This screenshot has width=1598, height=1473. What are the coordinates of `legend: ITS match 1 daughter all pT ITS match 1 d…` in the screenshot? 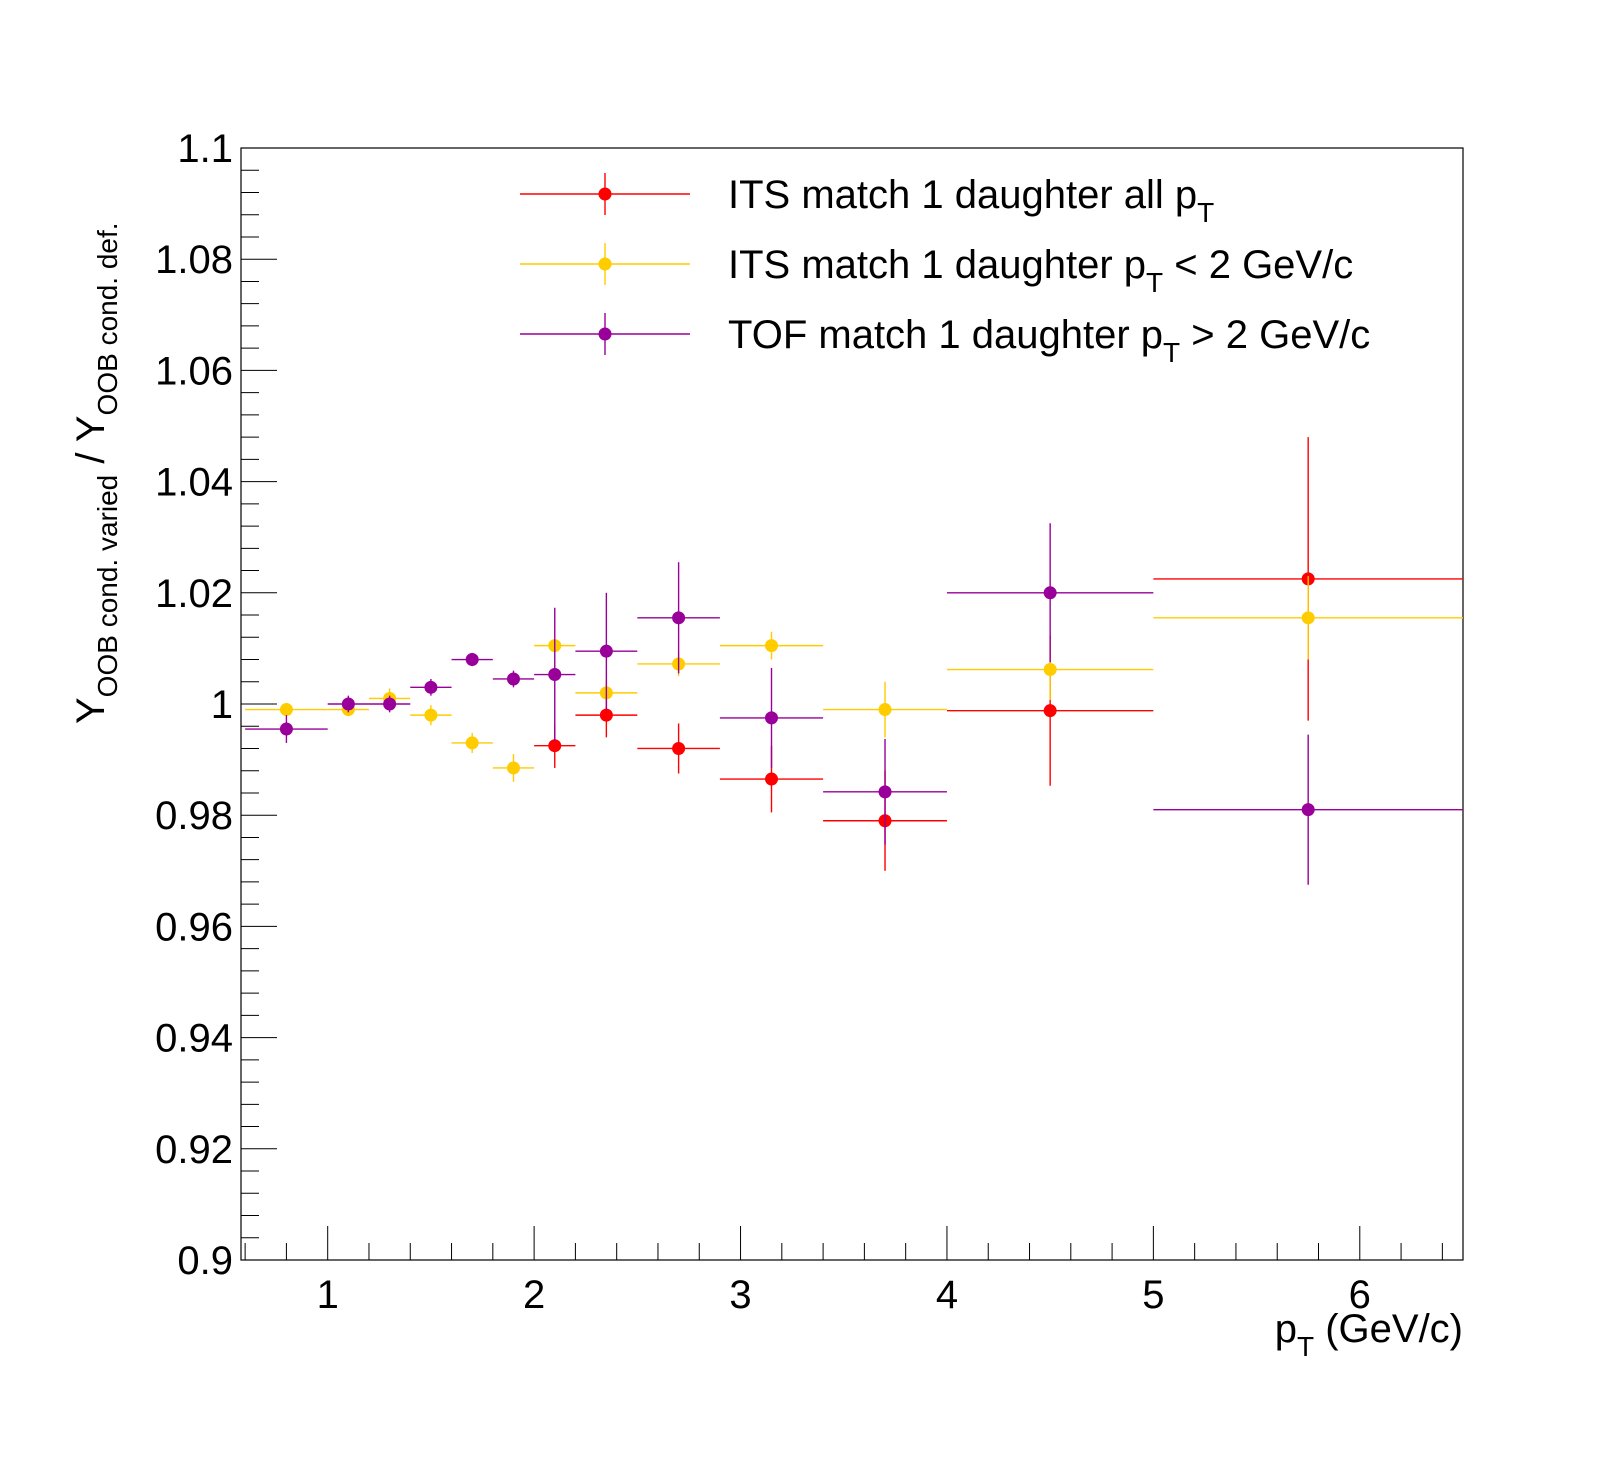 It's located at (945, 270).